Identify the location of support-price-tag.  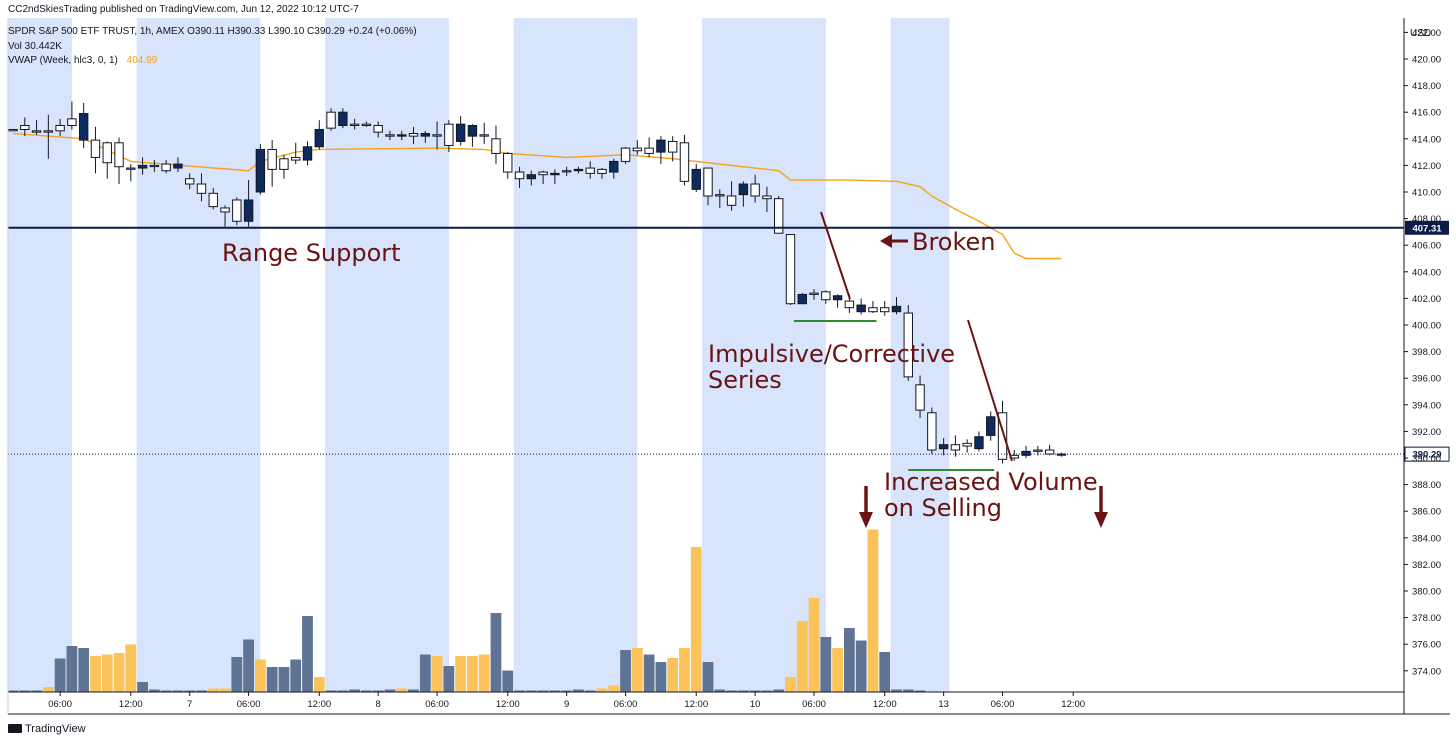
(1427, 227).